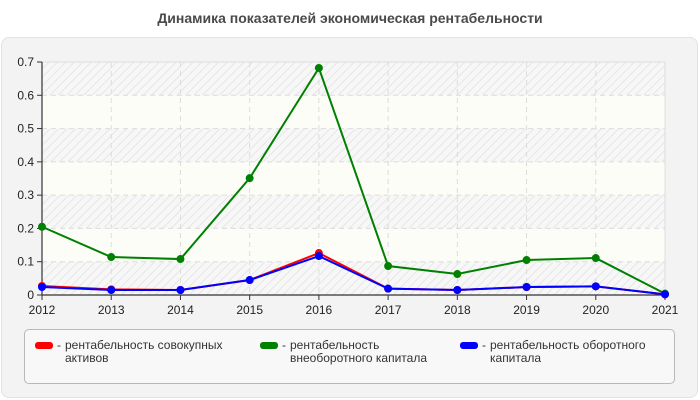 Image resolution: width=700 pixels, height=400 pixels. I want to click on x-tick-label: 2016, so click(319, 310).